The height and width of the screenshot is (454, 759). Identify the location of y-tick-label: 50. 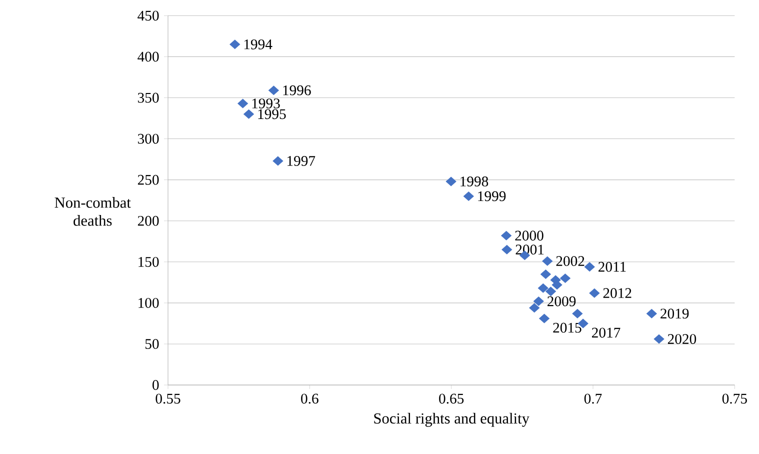
(152, 344).